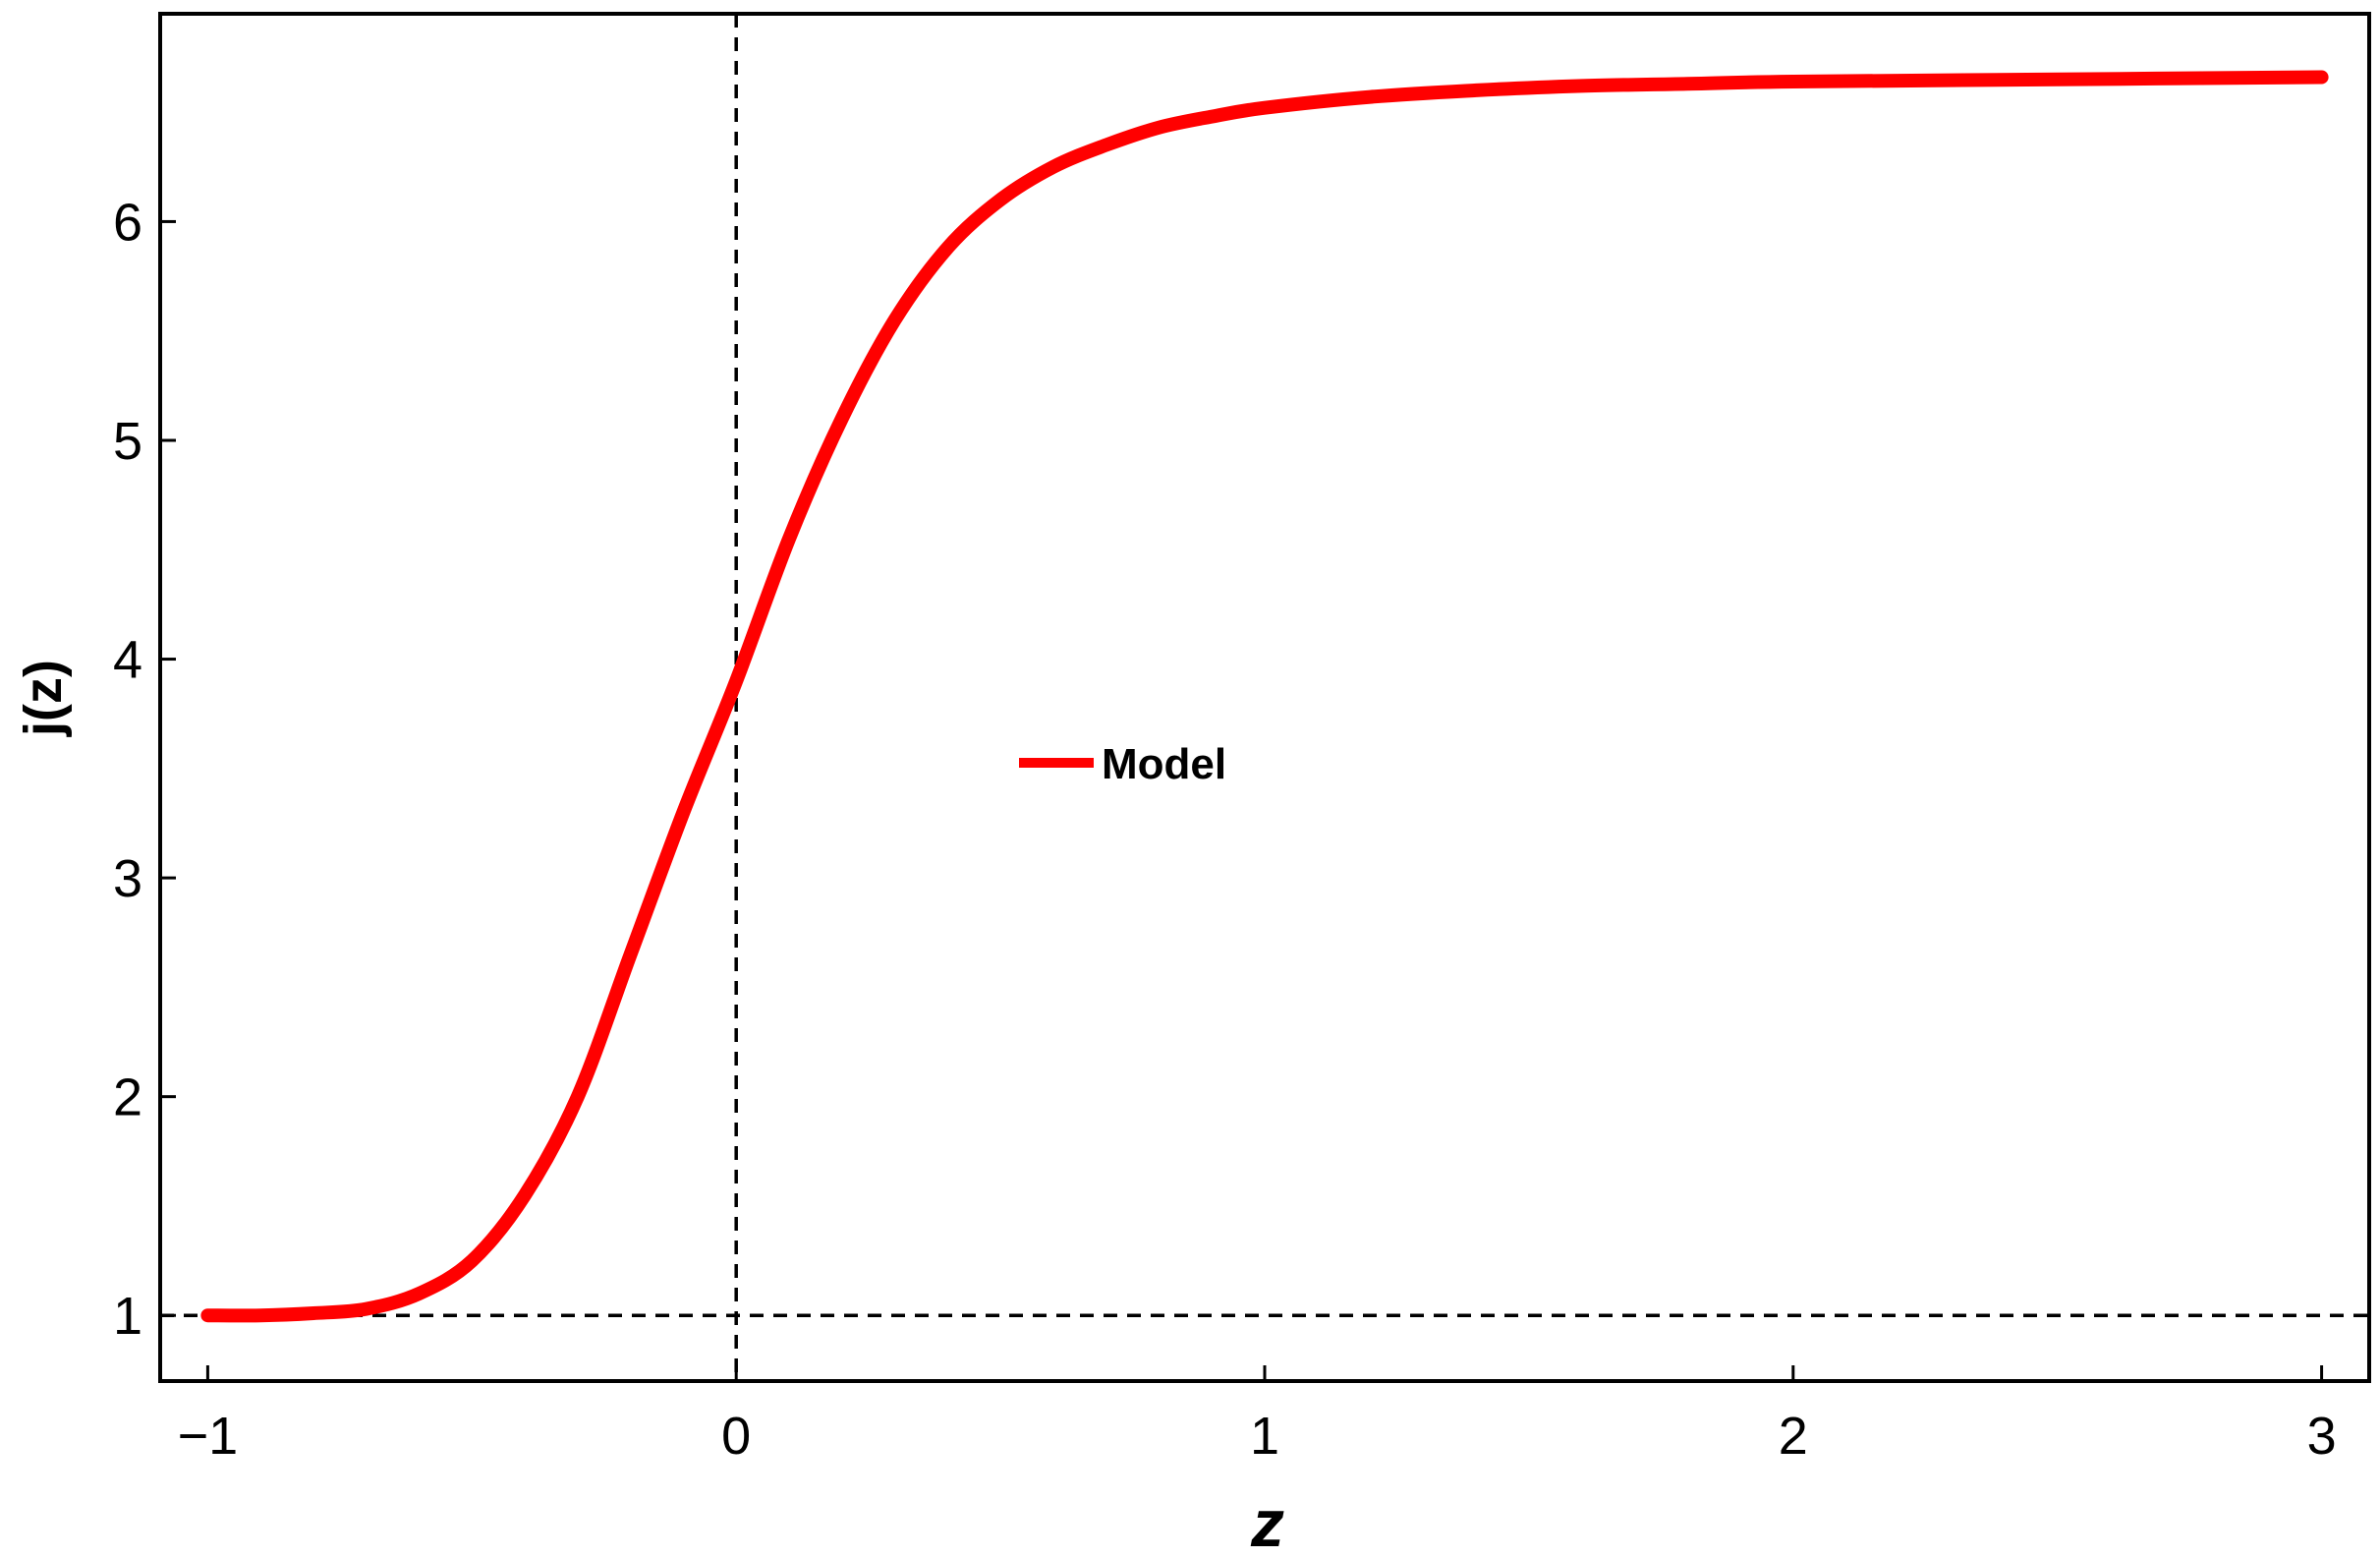 The image size is (2380, 1558). What do you see at coordinates (127, 1098) in the screenshot?
I see `y-tick-label: 2` at bounding box center [127, 1098].